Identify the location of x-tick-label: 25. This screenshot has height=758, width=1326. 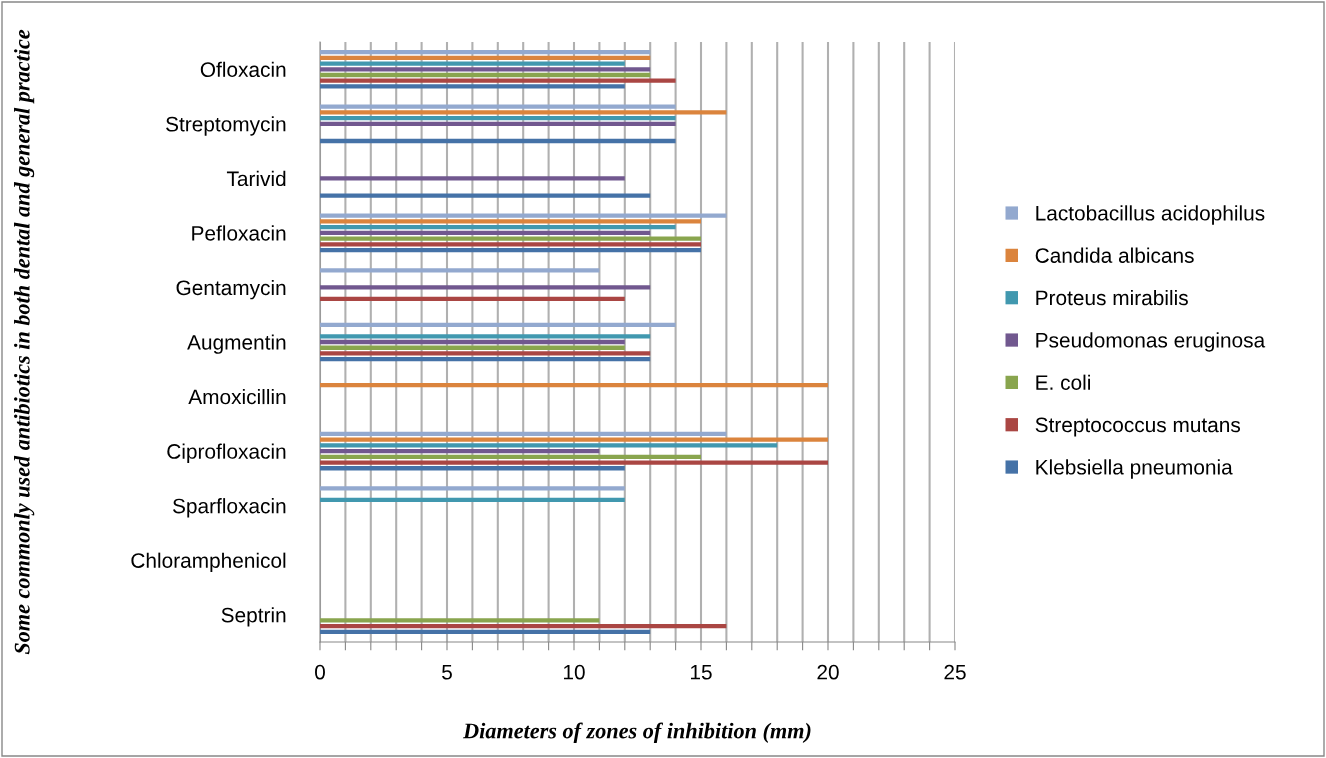
(955, 672).